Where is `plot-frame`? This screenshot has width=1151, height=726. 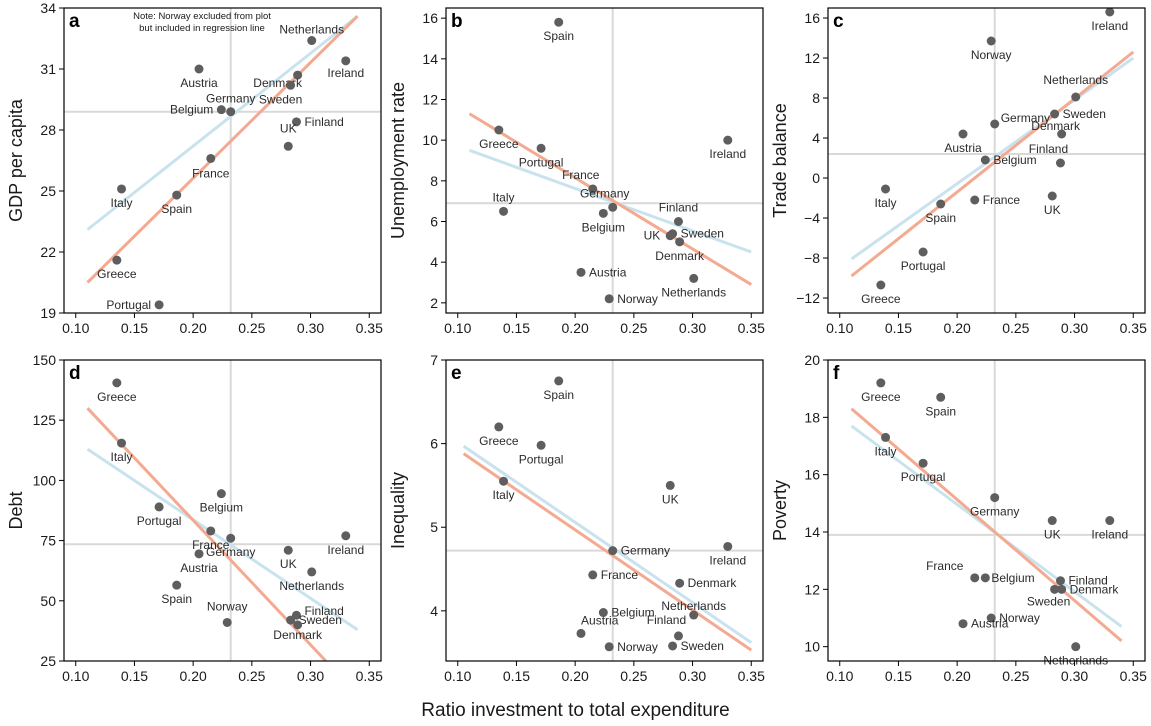 plot-frame is located at coordinates (604, 160).